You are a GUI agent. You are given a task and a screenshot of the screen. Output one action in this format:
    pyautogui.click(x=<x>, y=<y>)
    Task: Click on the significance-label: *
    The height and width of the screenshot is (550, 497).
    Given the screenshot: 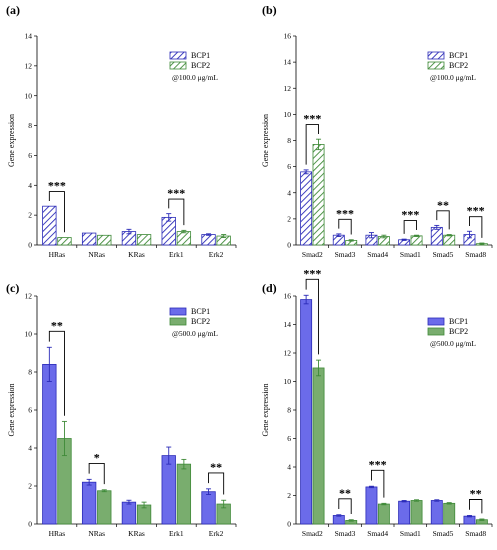 What is the action you would take?
    pyautogui.click(x=97, y=457)
    